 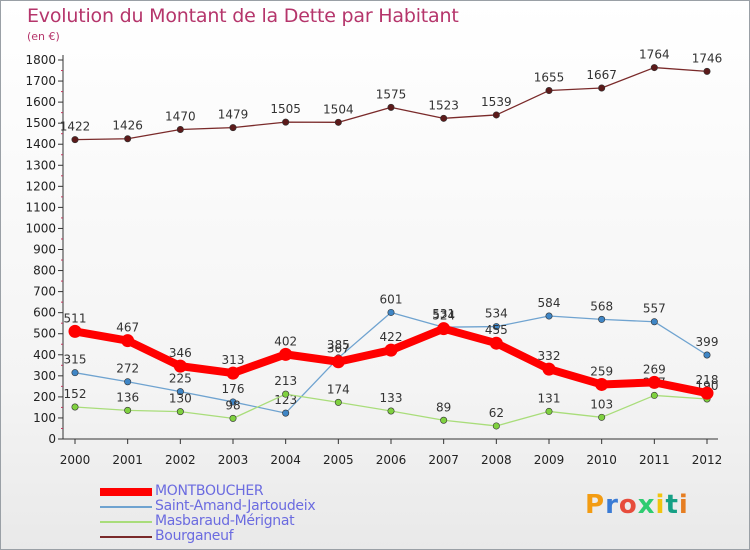 I want to click on data-label-bourganeuf: 1667, so click(x=601, y=75).